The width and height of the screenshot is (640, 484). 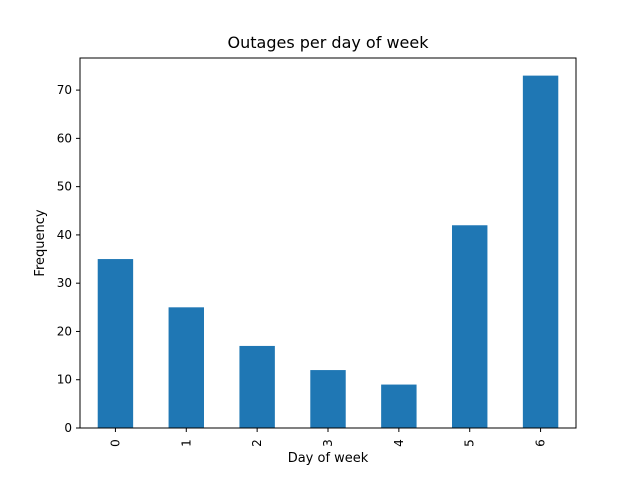 I want to click on x-tick-label-0: 0, so click(x=115, y=443).